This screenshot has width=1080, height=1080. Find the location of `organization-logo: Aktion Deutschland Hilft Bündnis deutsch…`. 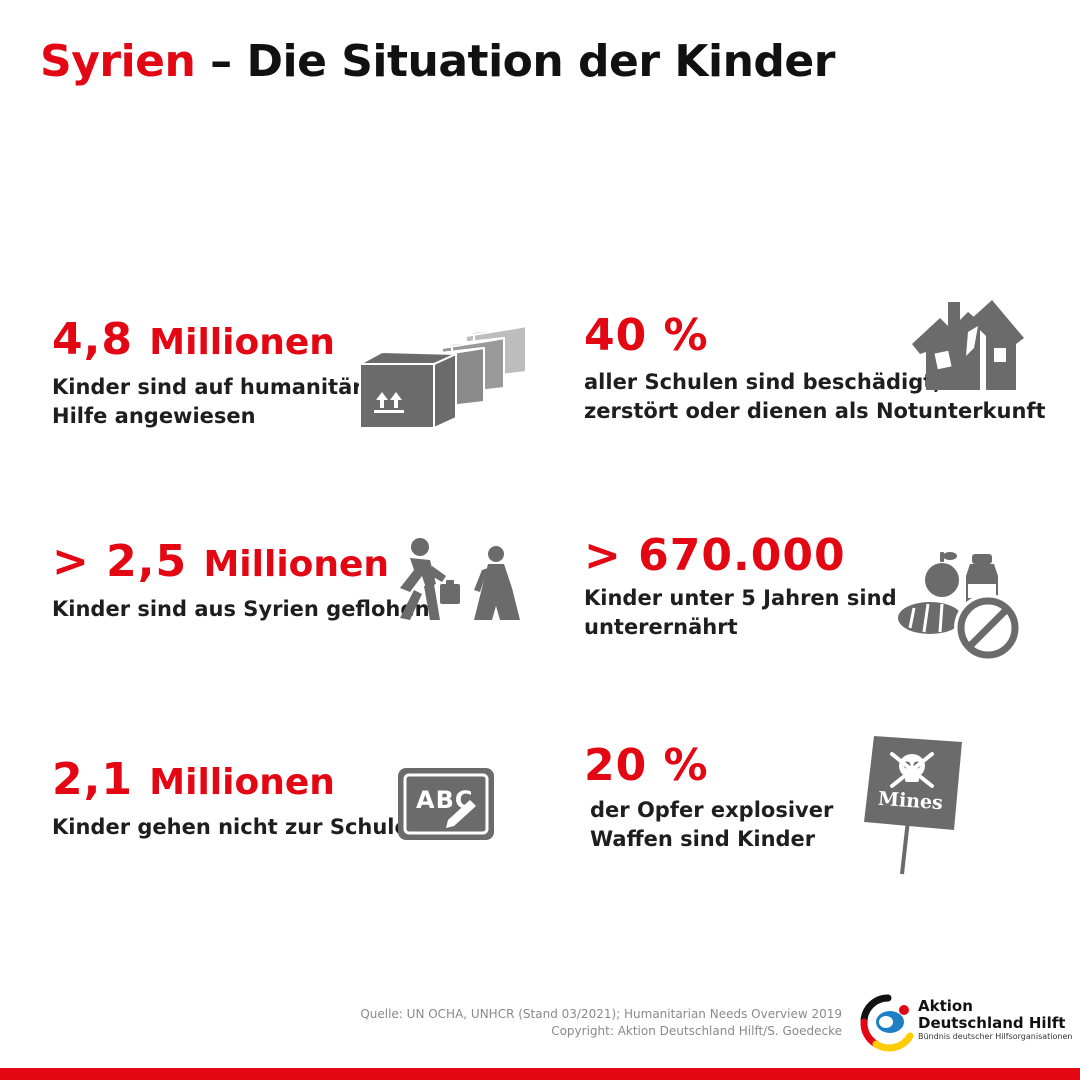

organization-logo: Aktion Deutschland Hilft Bündnis deutsch… is located at coordinates (965, 1023).